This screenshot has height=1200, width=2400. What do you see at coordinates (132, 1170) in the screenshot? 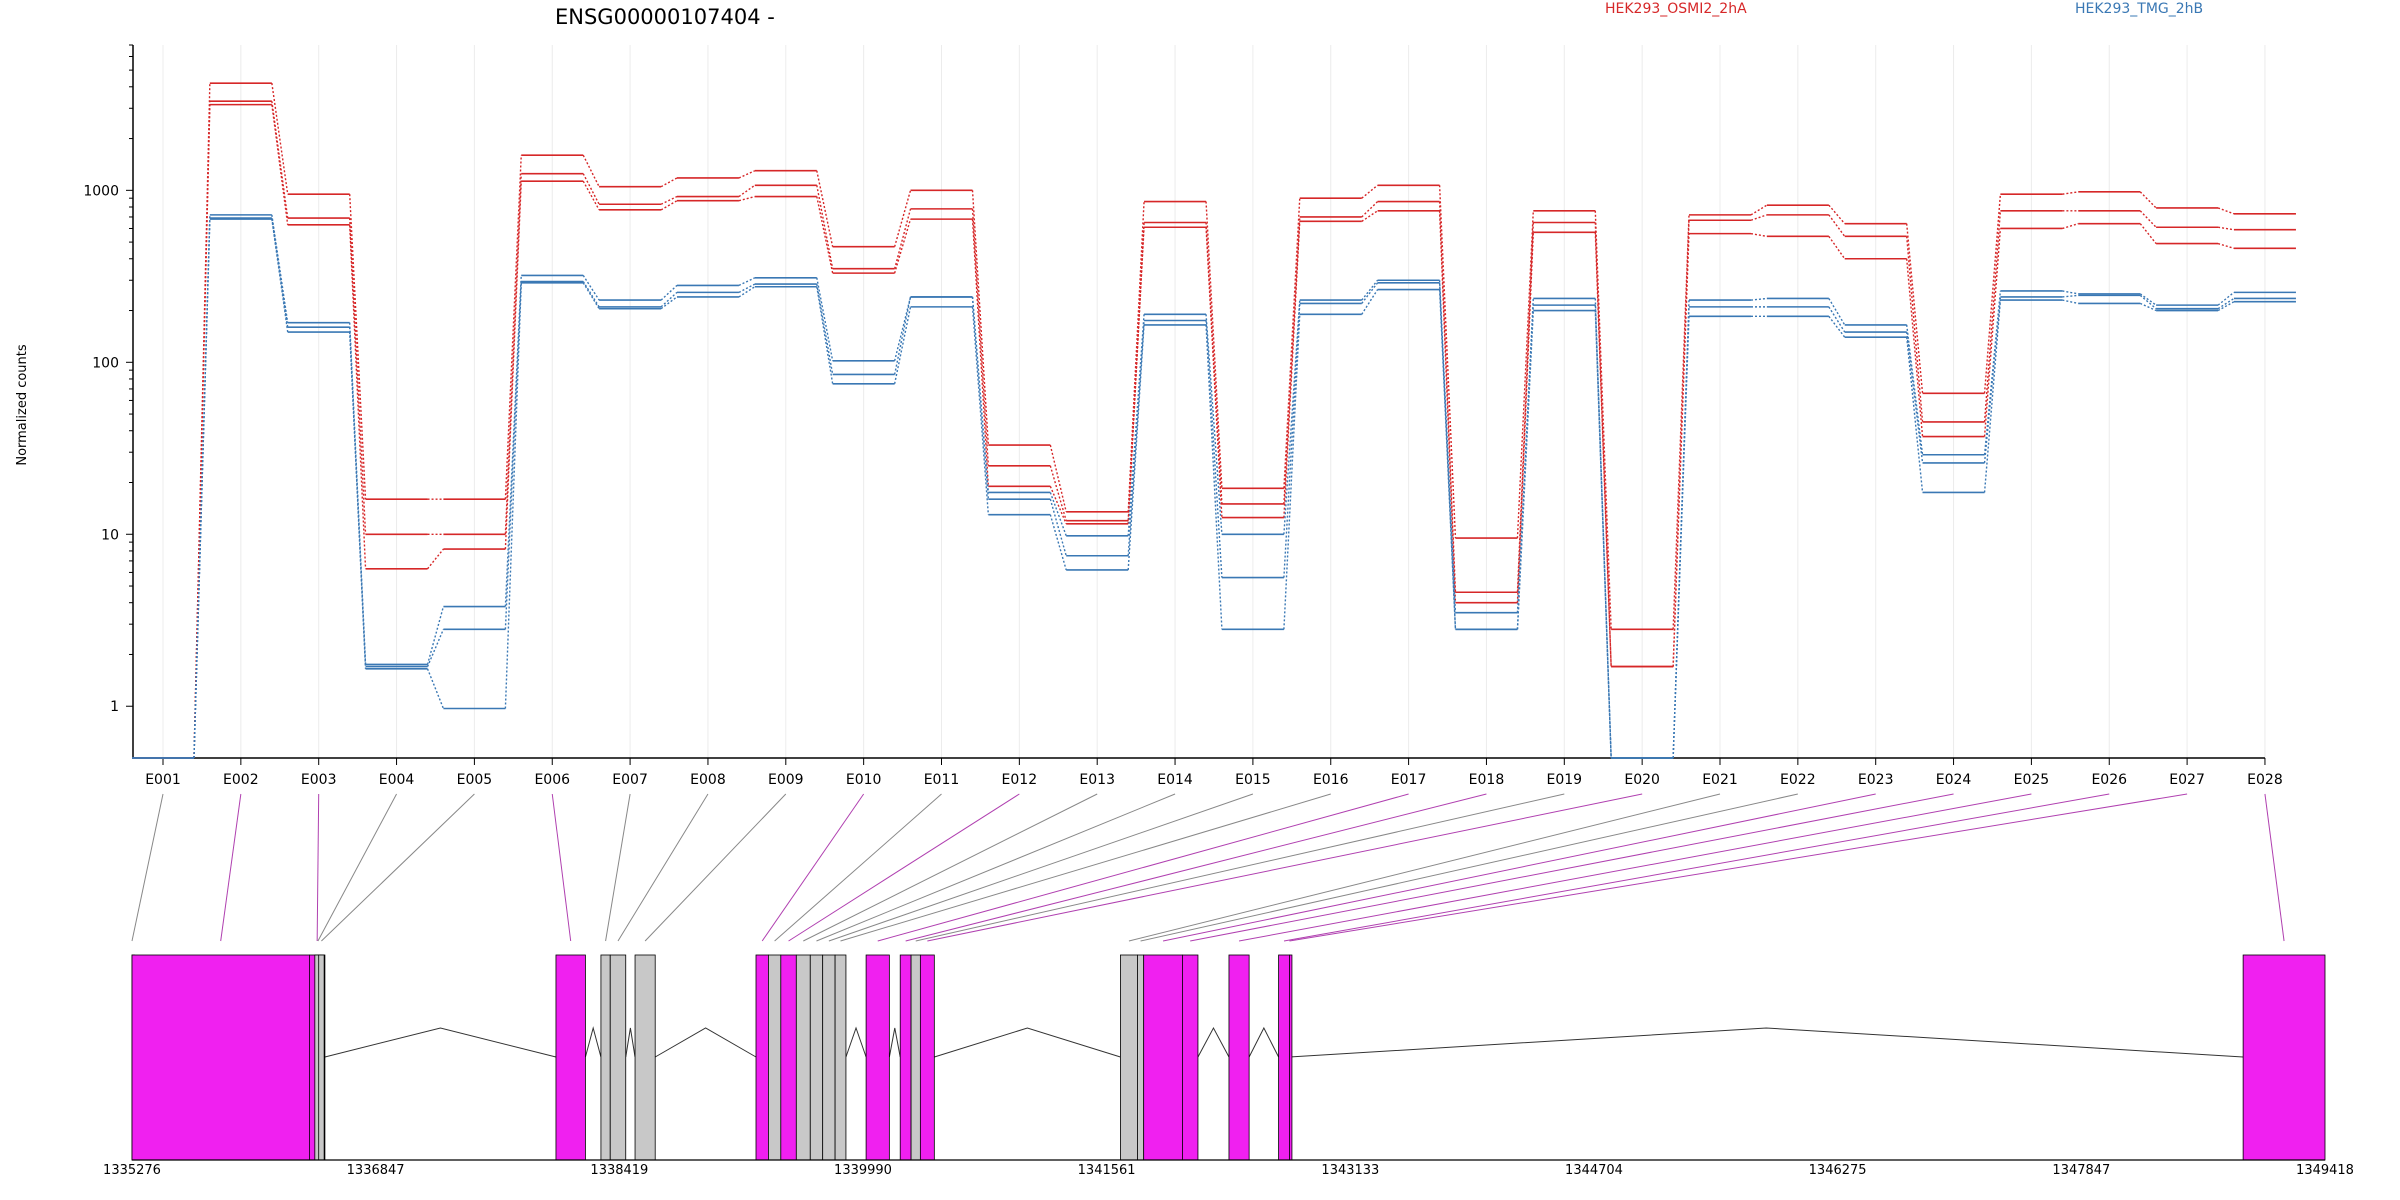
I see `genomic-tick-label: 1335276` at bounding box center [132, 1170].